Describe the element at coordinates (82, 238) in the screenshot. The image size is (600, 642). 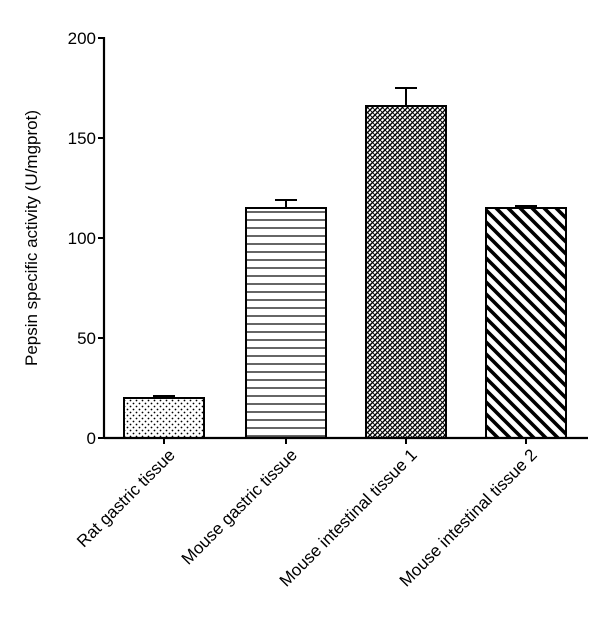
I see `y-tick-label: 100` at that location.